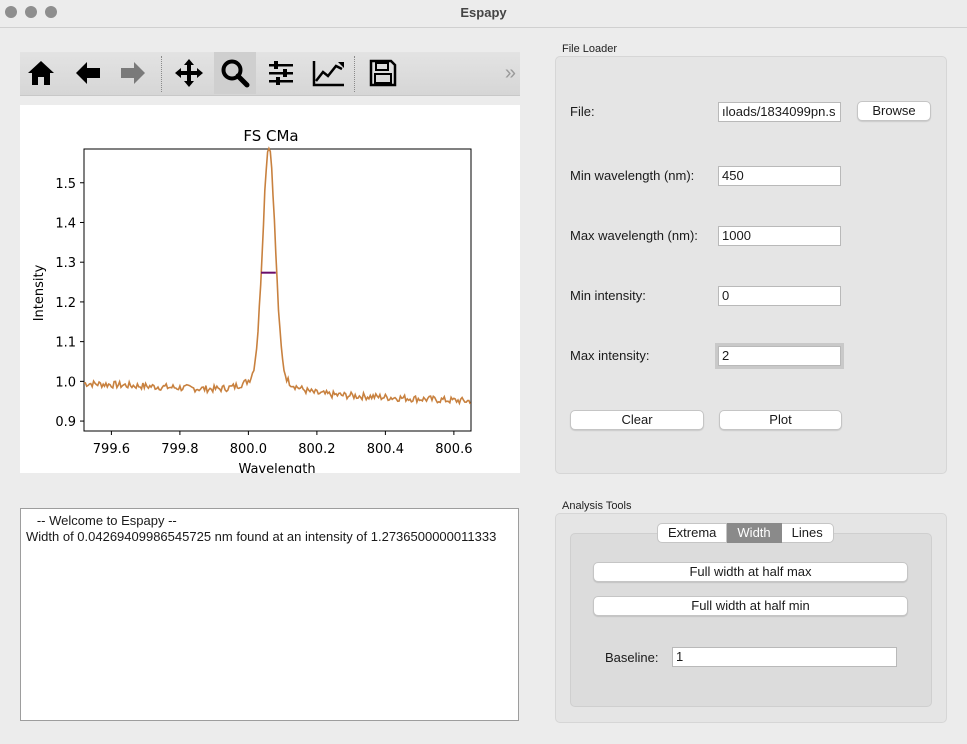 The height and width of the screenshot is (744, 967). I want to click on max-wavelength-field: 1000, so click(779, 236).